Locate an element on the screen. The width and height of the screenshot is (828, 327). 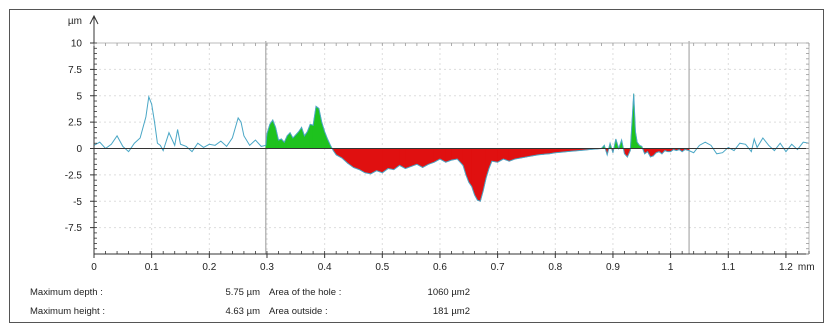
y-tick-label: 10 is located at coordinates (77, 44).